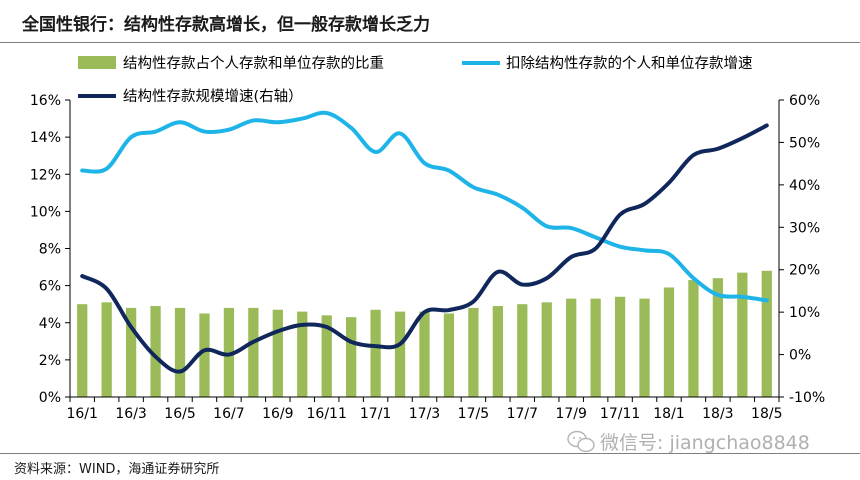 The height and width of the screenshot is (480, 860). I want to click on right-tick-label: 50%, so click(804, 143).